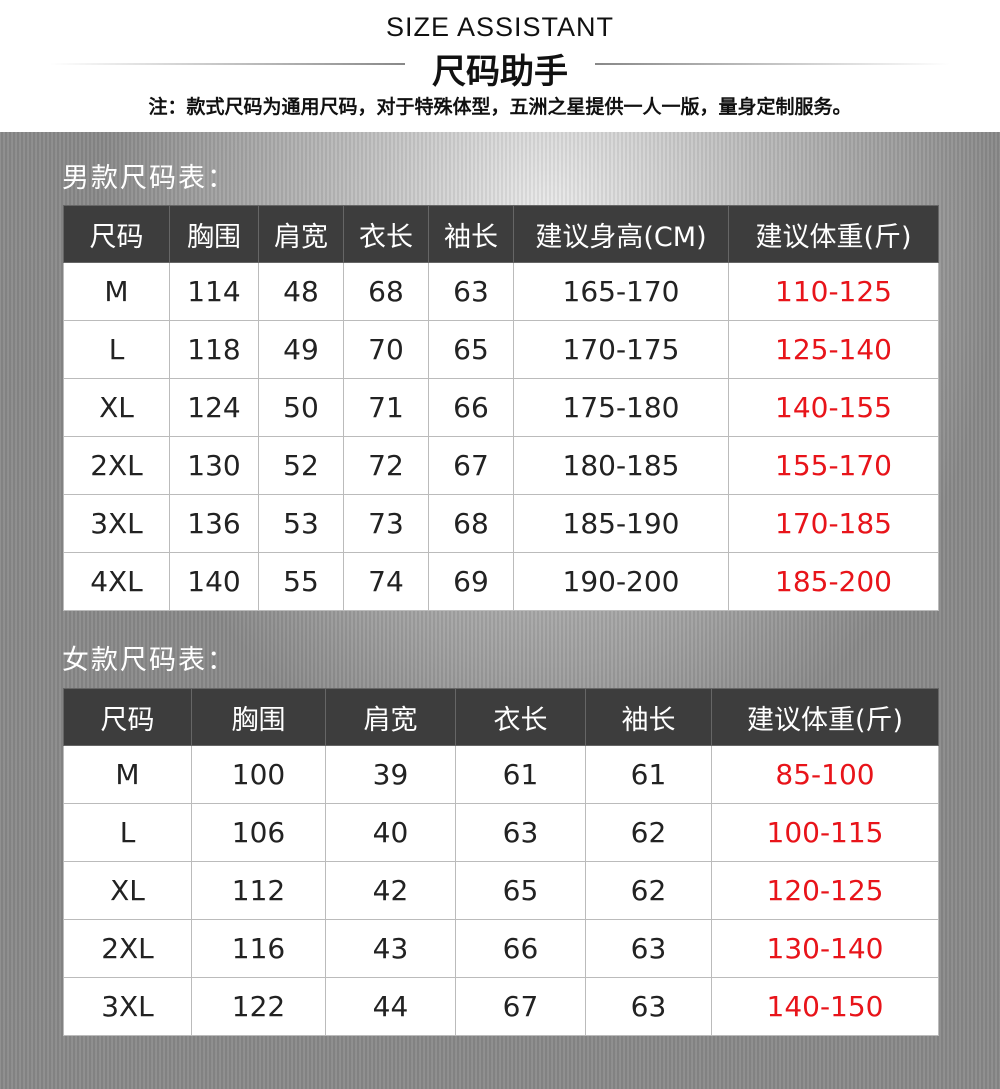 The width and height of the screenshot is (1000, 1089). Describe the element at coordinates (471, 581) in the screenshot. I see `table-cell: 69` at that location.